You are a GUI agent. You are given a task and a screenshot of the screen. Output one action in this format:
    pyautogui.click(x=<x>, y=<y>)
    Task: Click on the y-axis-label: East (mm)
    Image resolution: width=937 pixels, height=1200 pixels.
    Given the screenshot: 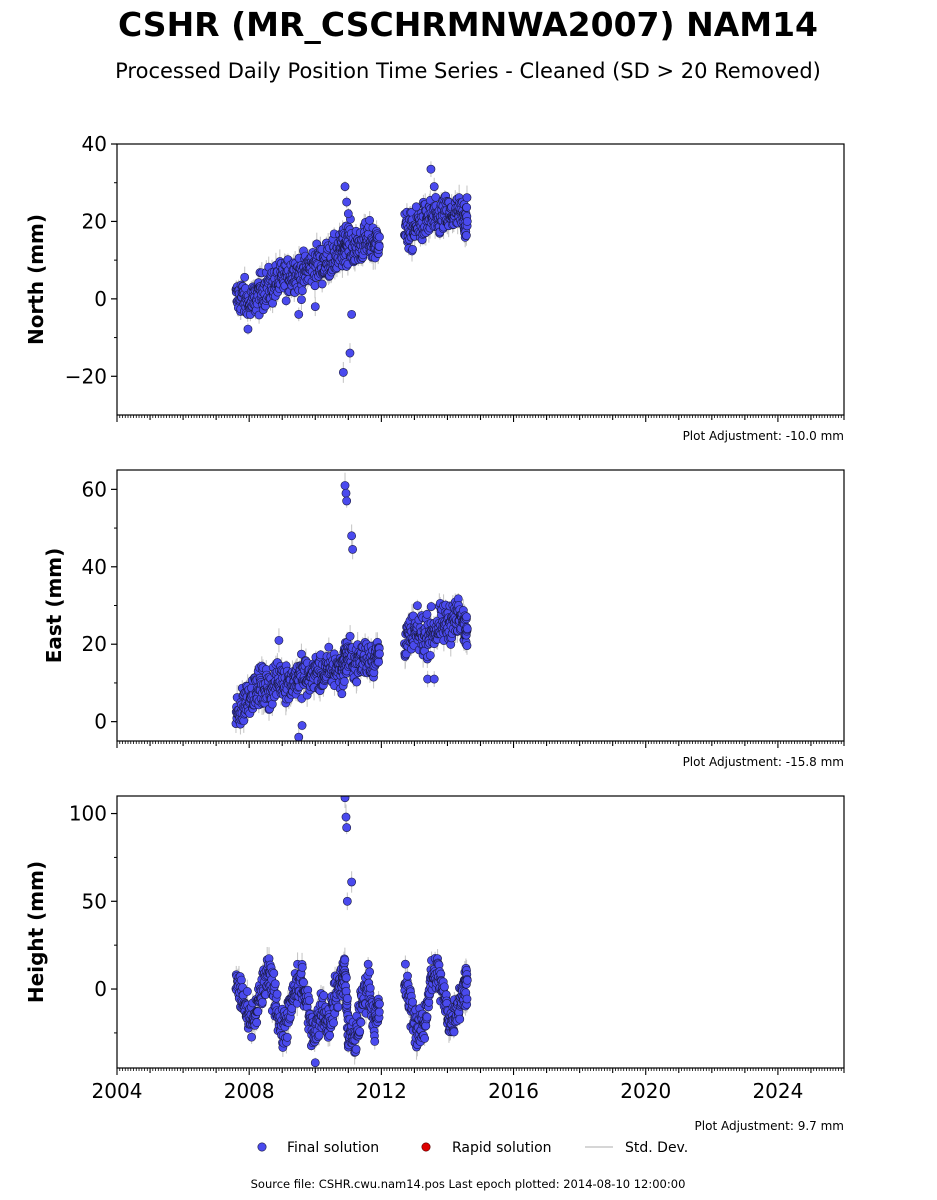 What is the action you would take?
    pyautogui.click(x=54, y=606)
    